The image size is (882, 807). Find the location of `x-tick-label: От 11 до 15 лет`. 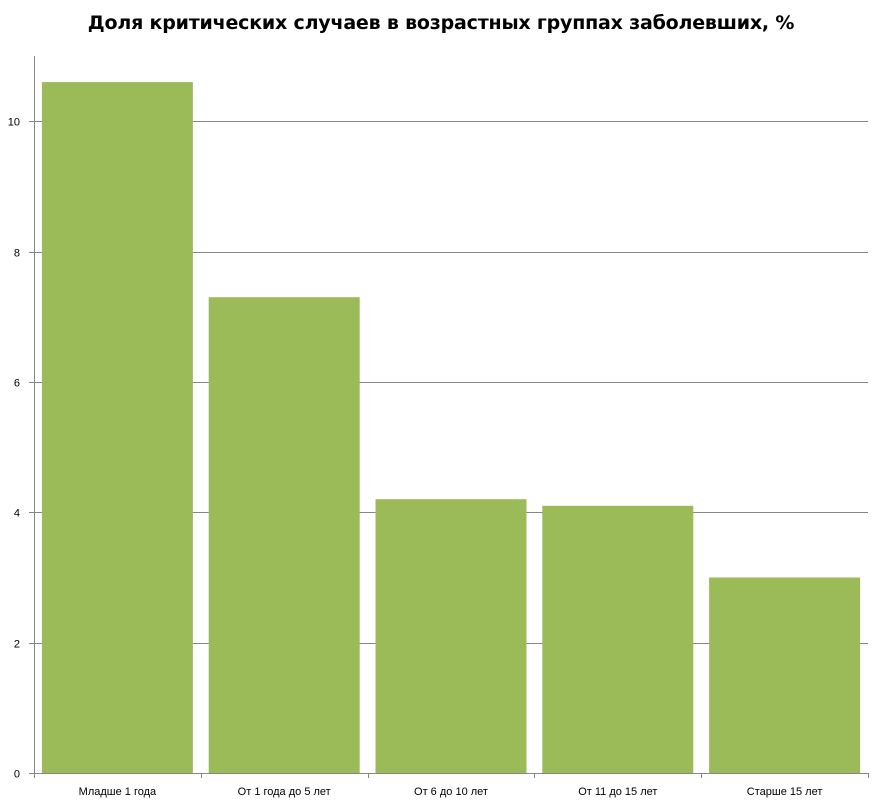

x-tick-label: От 11 до 15 лет is located at coordinates (617, 792).